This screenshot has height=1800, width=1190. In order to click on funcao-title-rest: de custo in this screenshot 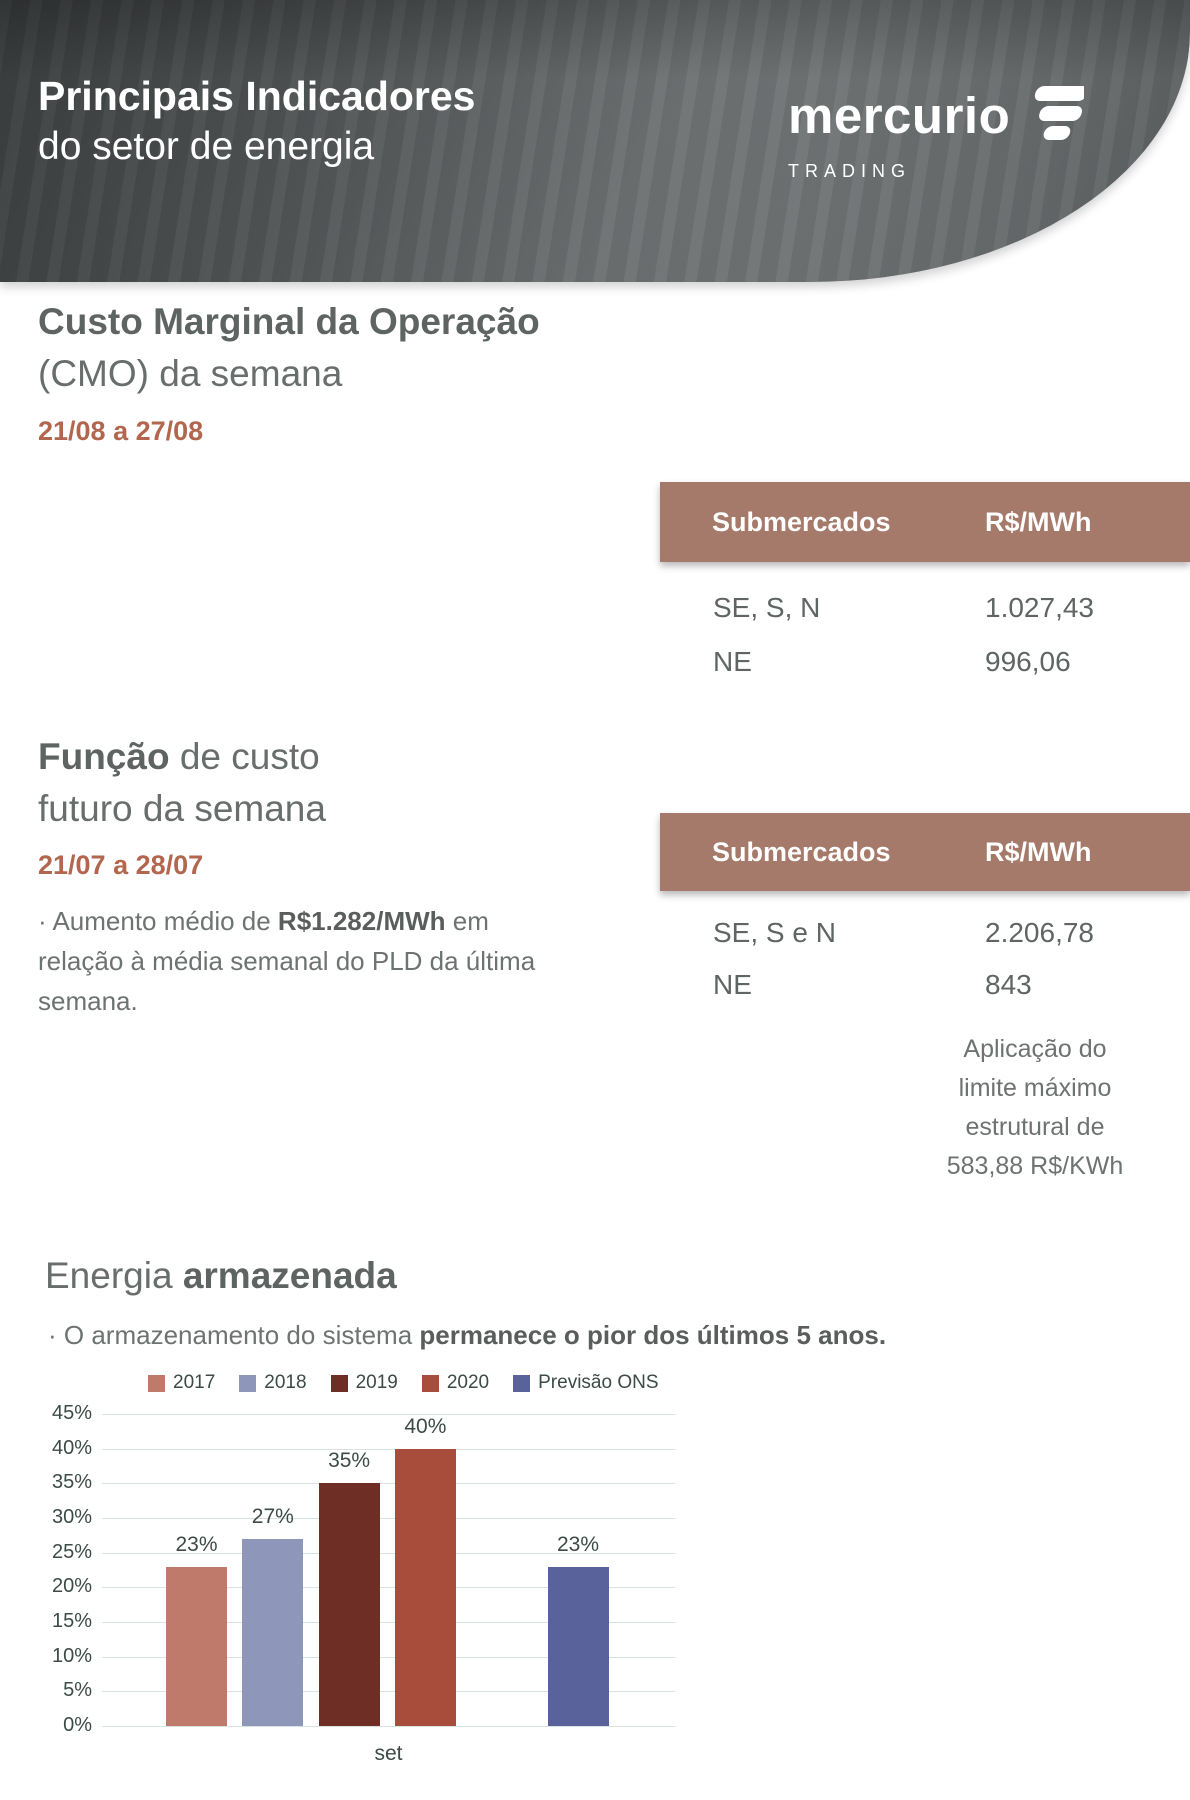, I will do `click(244, 756)`.